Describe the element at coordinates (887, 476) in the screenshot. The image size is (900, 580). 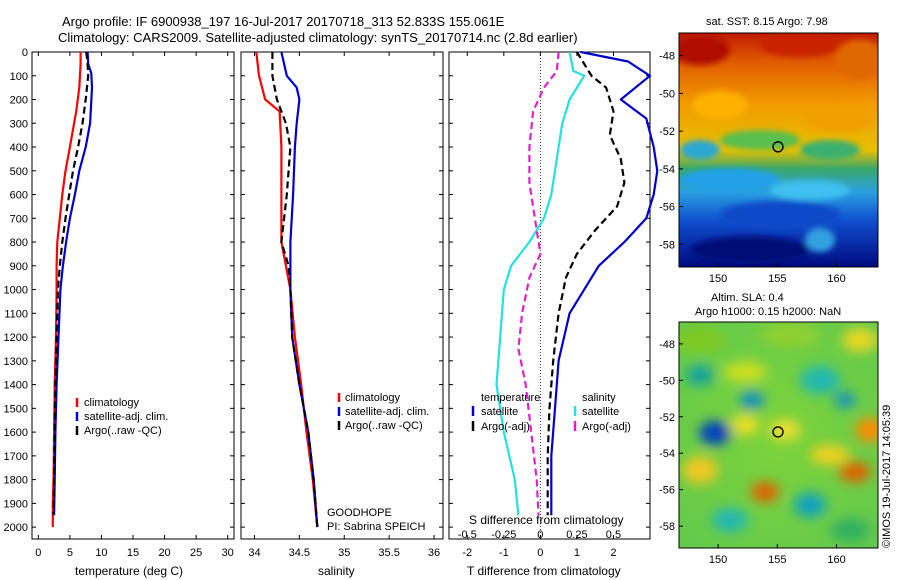
I see `imos-credit: ©IMOS 19-Jul-2017 14:05:39` at that location.